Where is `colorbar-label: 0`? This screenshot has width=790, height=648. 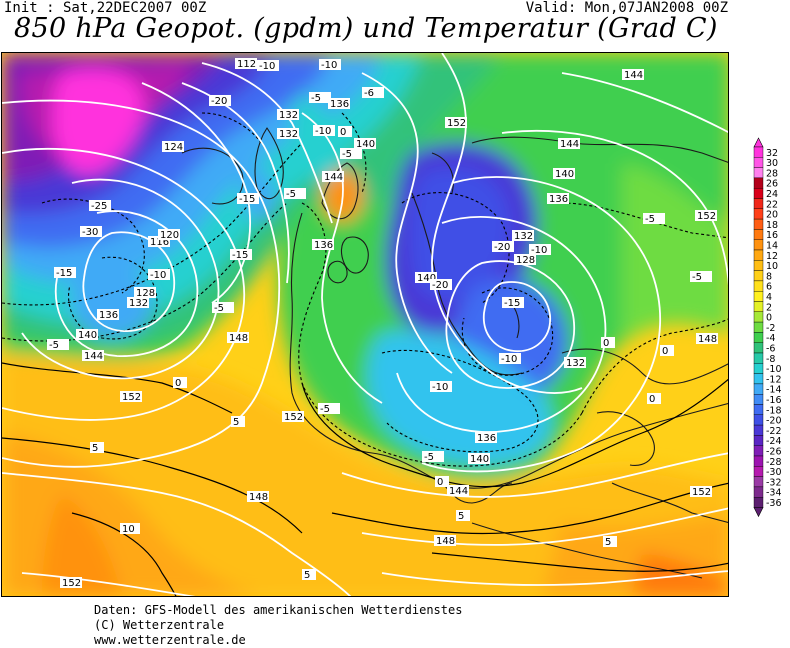 colorbar-label: 0 is located at coordinates (769, 318).